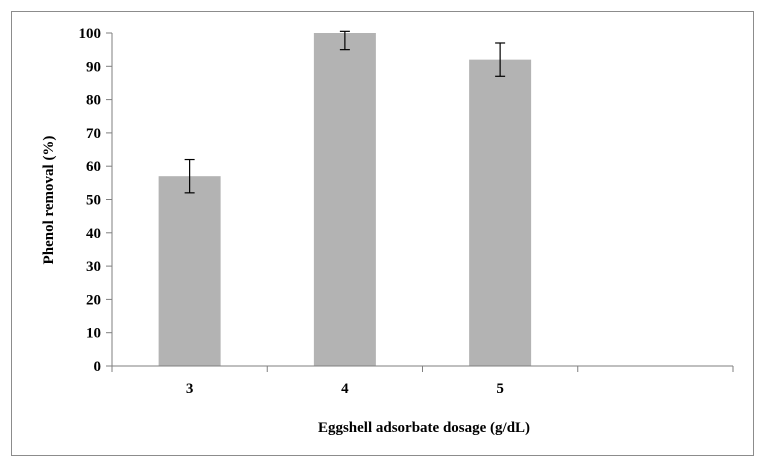  Describe the element at coordinates (93, 267) in the screenshot. I see `y-tick-label-30: 30` at that location.